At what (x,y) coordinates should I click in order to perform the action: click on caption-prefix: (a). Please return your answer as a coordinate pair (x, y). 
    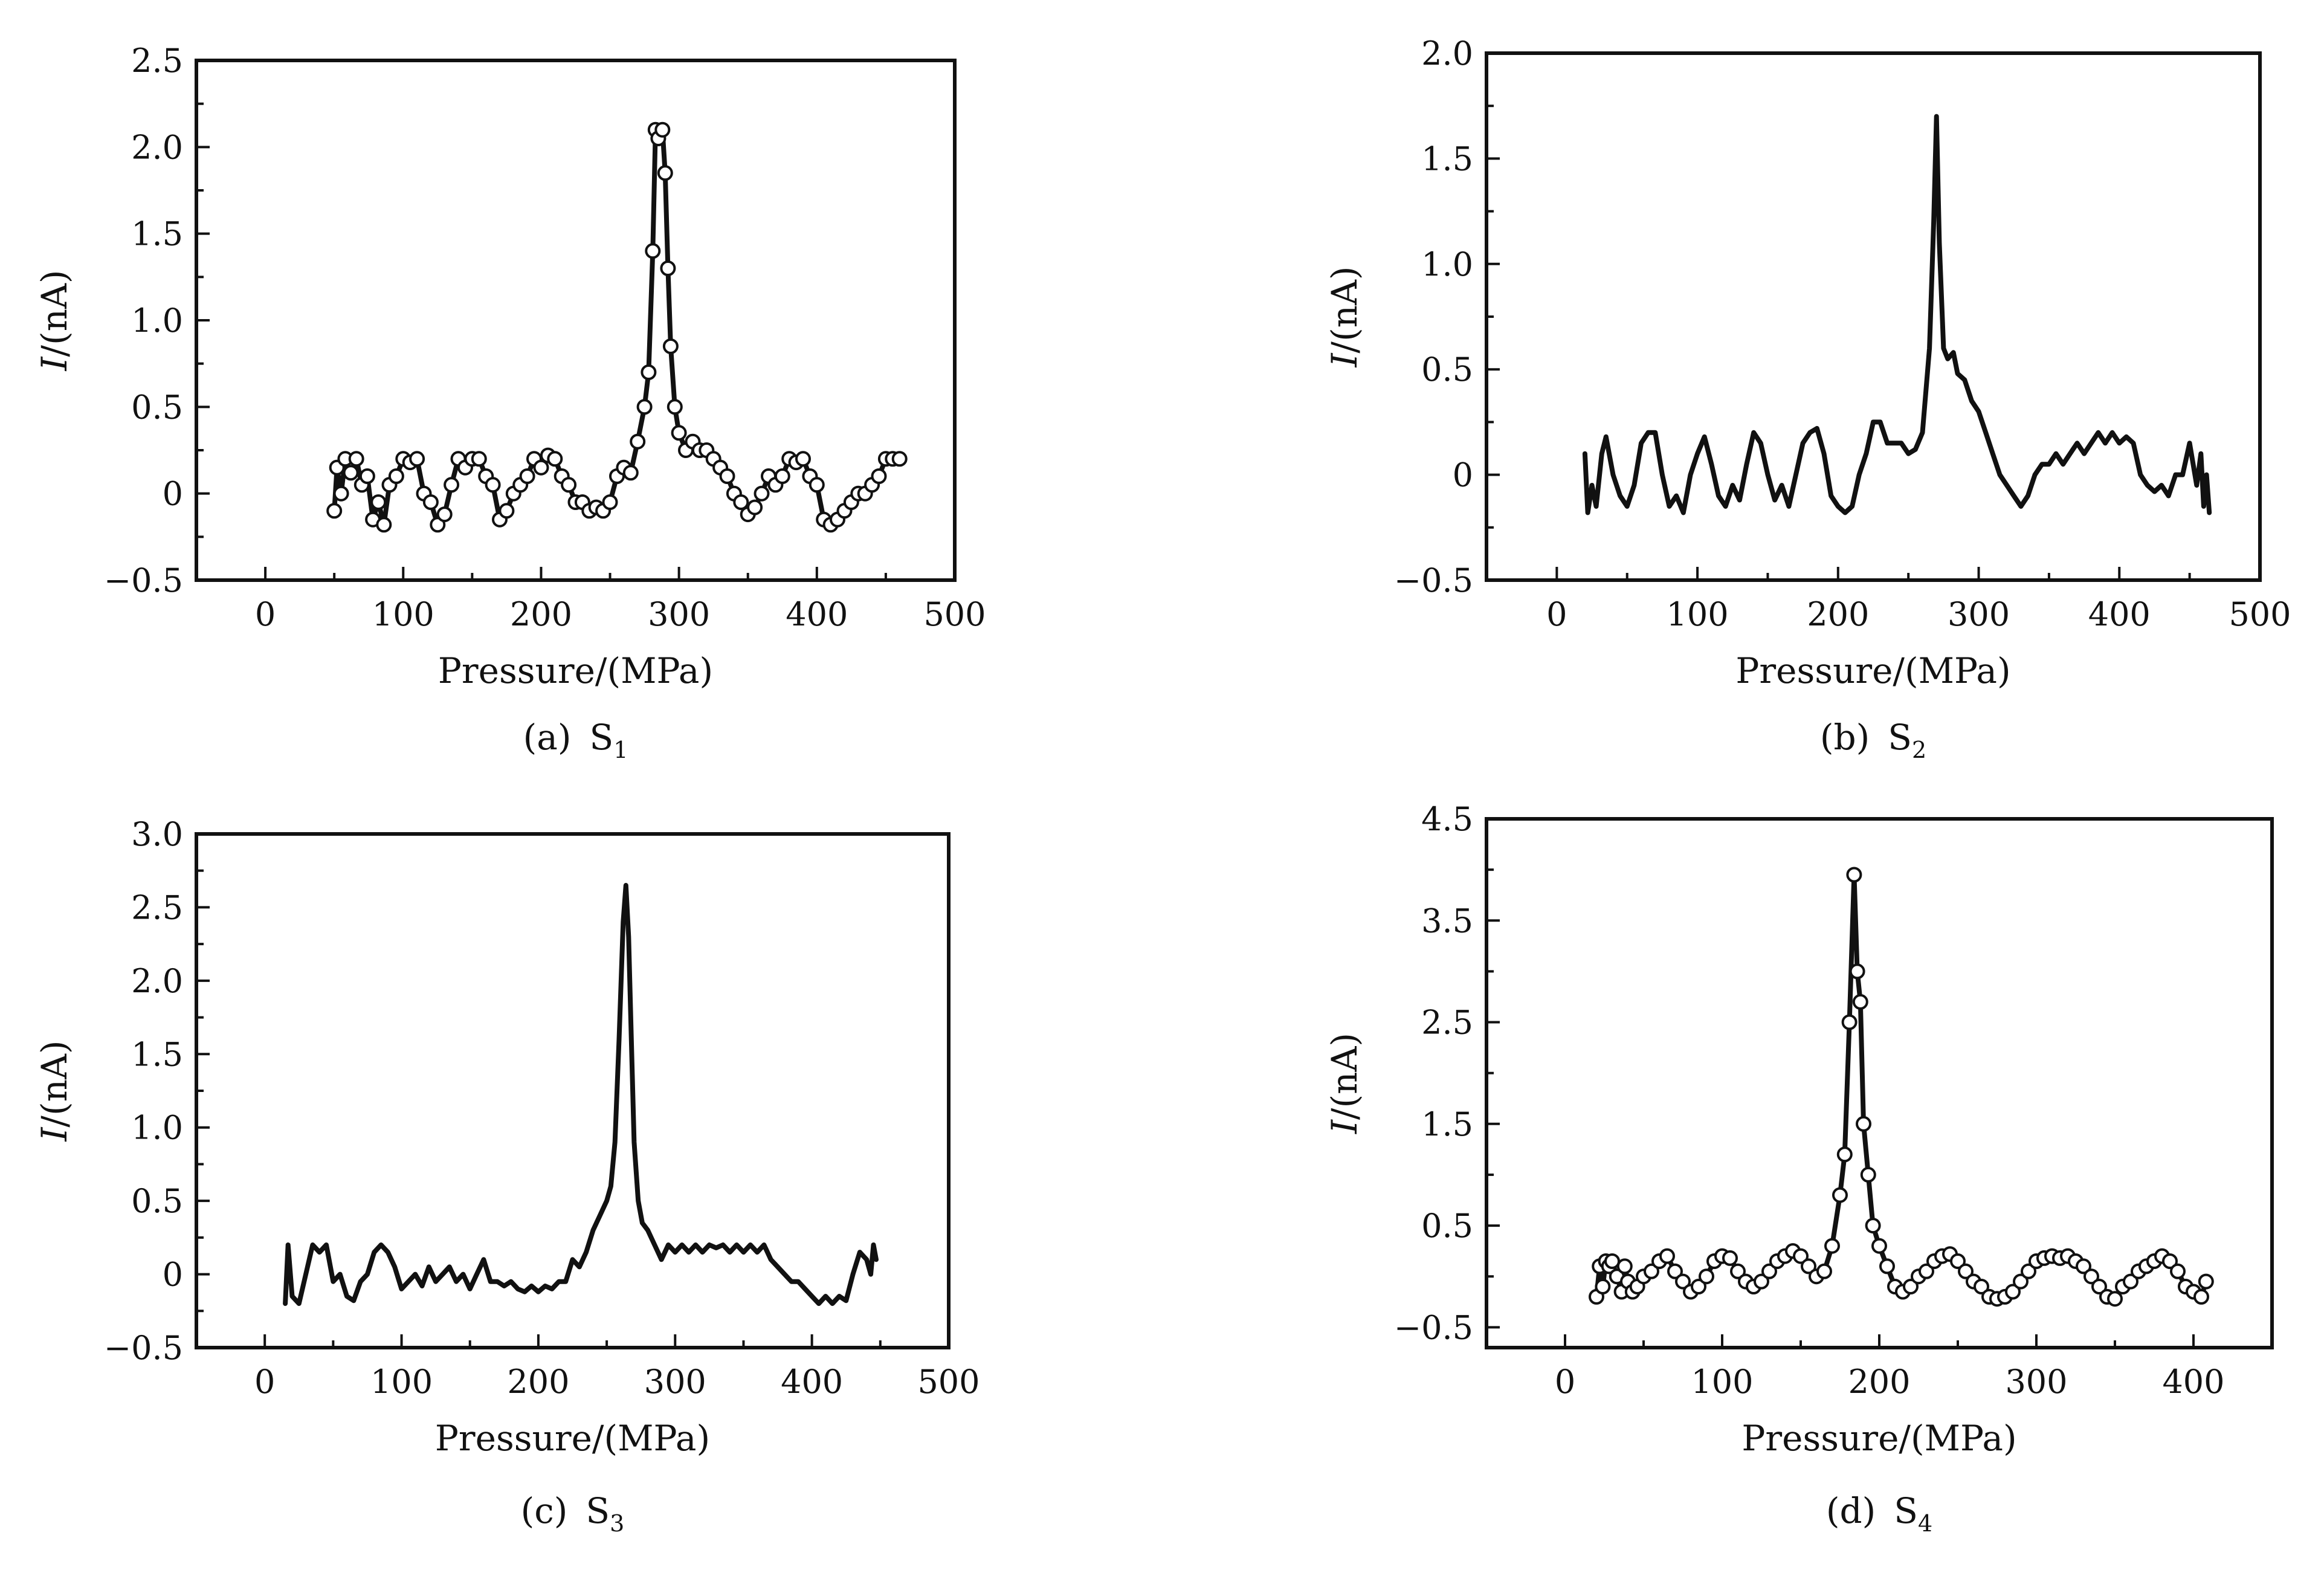
    Looking at the image, I should click on (547, 737).